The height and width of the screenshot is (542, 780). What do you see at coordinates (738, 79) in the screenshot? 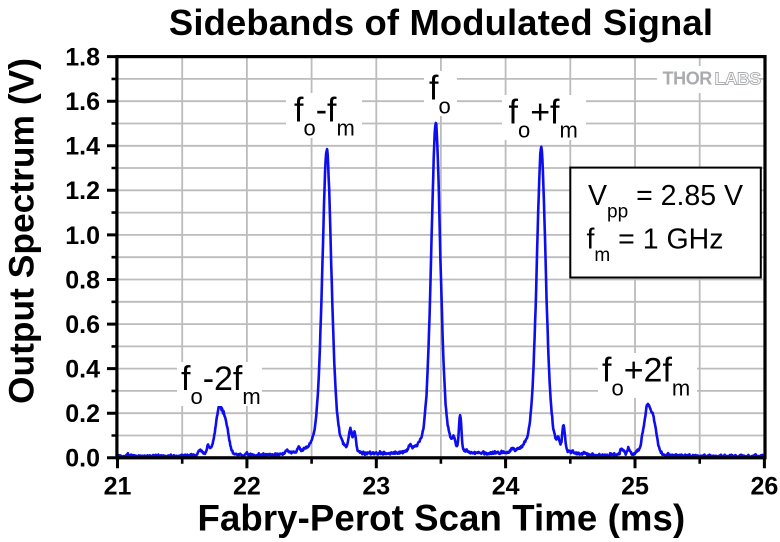
I see `svg-text: LABS` at bounding box center [738, 79].